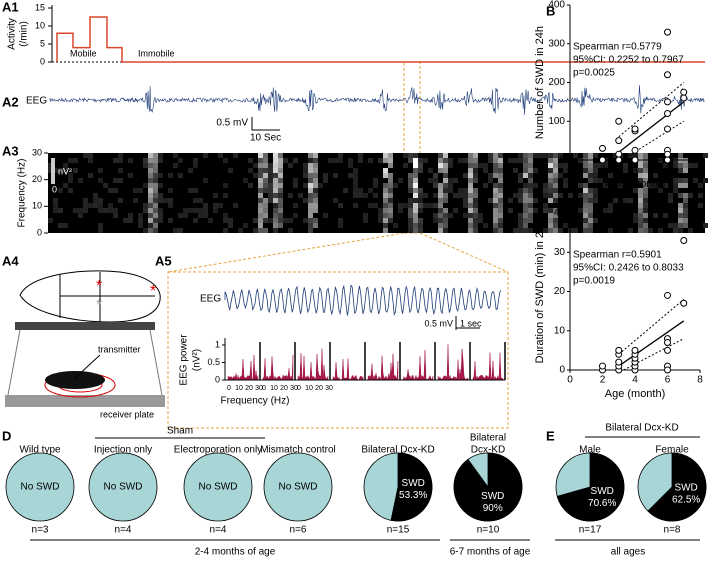 Image resolution: width=709 pixels, height=562 pixels. I want to click on skull-diagram: * * *, so click(90, 296).